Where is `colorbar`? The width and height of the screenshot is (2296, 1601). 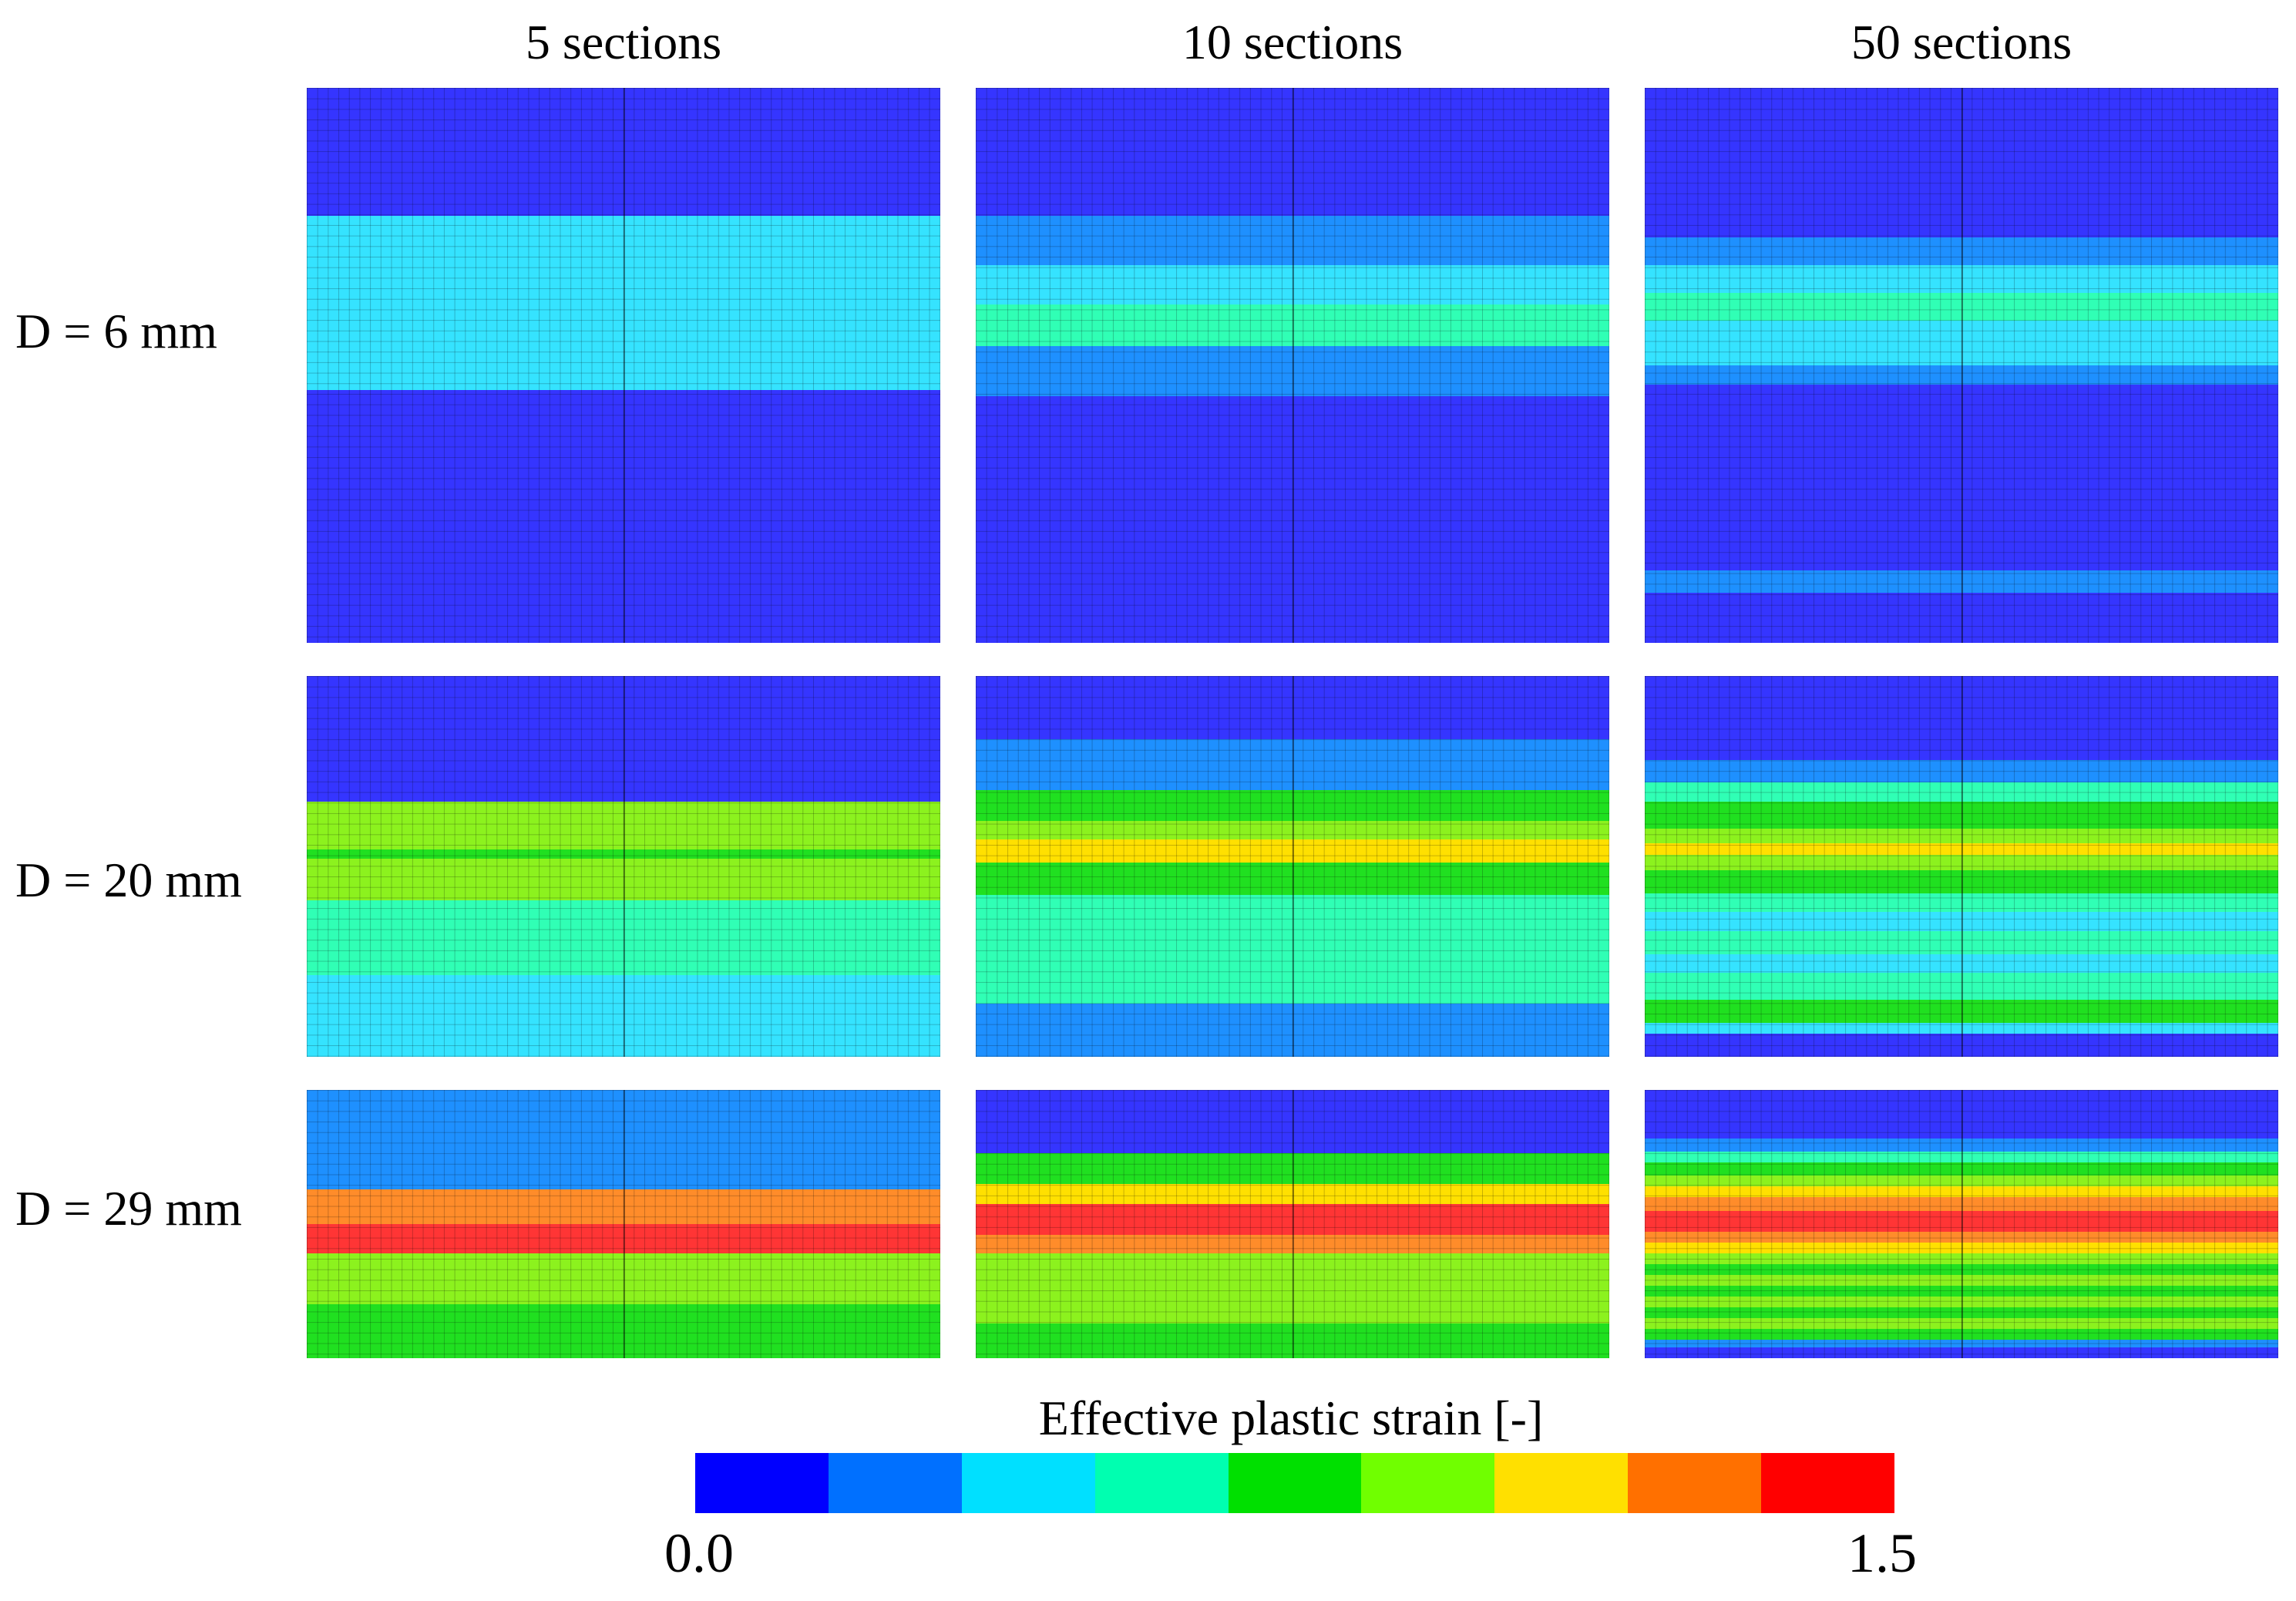
colorbar is located at coordinates (1295, 1483).